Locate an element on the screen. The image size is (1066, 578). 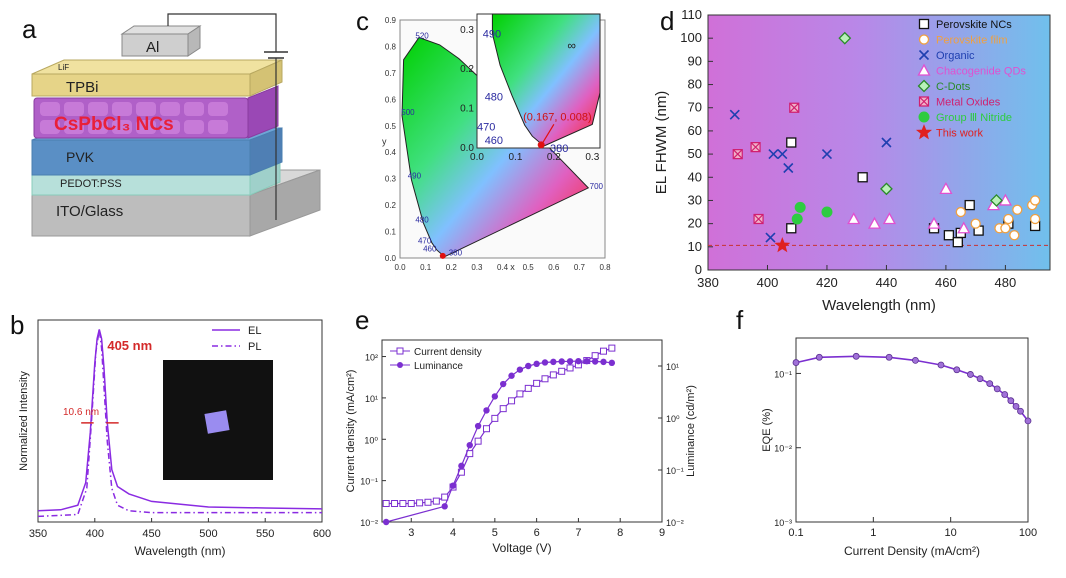
x-tick-label: 0.1 is located at coordinates (426, 267).